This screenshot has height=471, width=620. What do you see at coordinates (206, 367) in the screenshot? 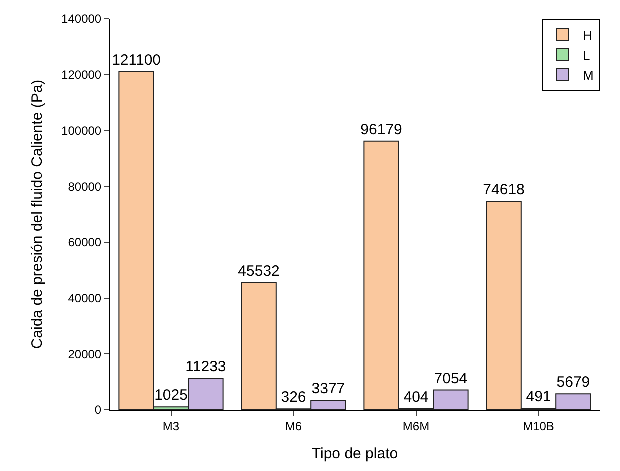
I see `data-label: 11233` at bounding box center [206, 367].